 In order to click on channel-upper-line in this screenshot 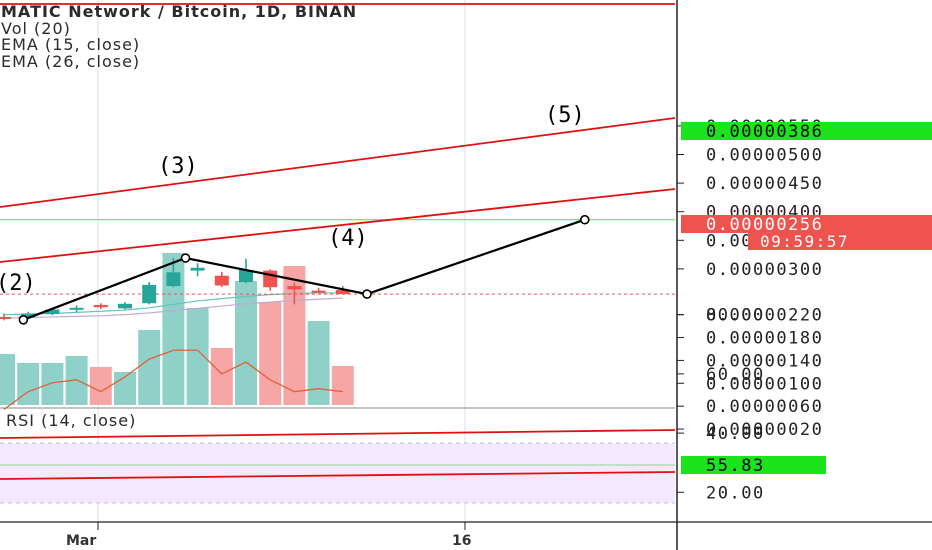, I will do `click(338, 162)`.